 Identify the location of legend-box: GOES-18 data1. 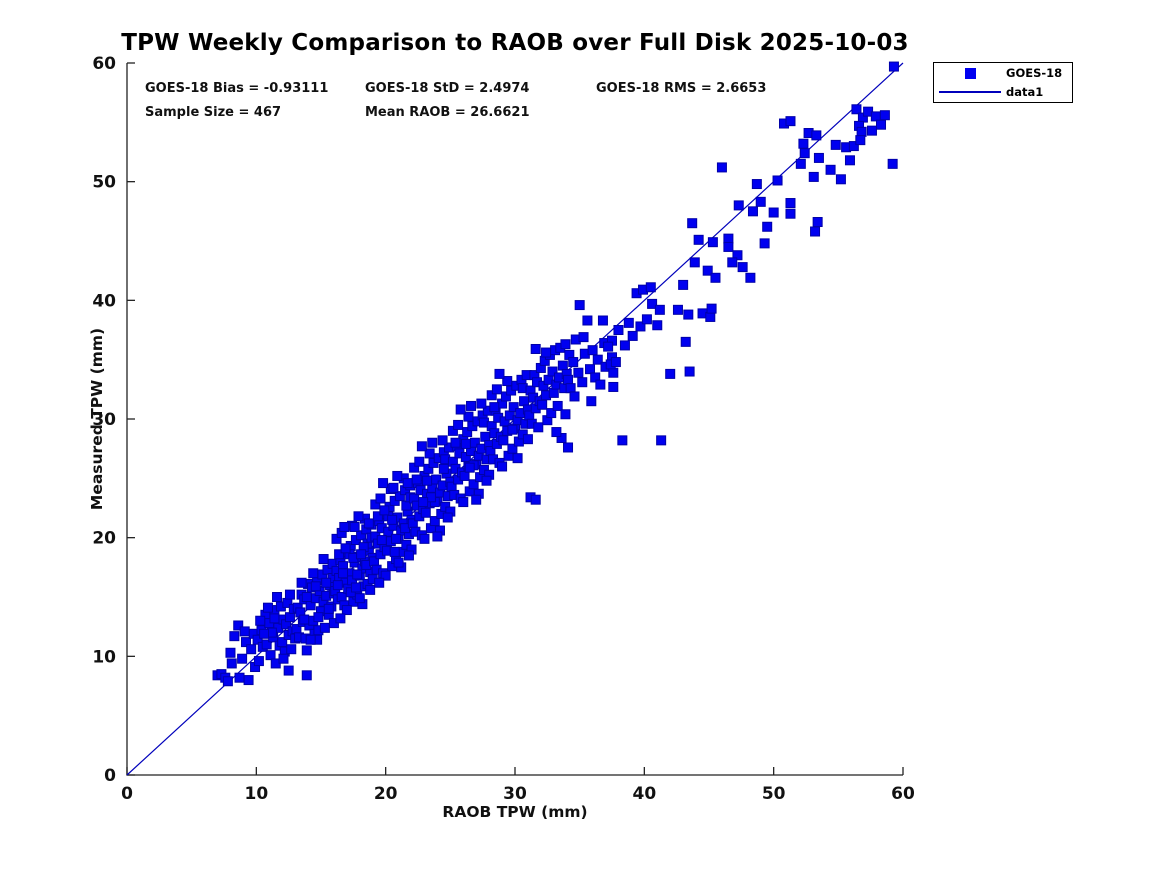
(1003, 82).